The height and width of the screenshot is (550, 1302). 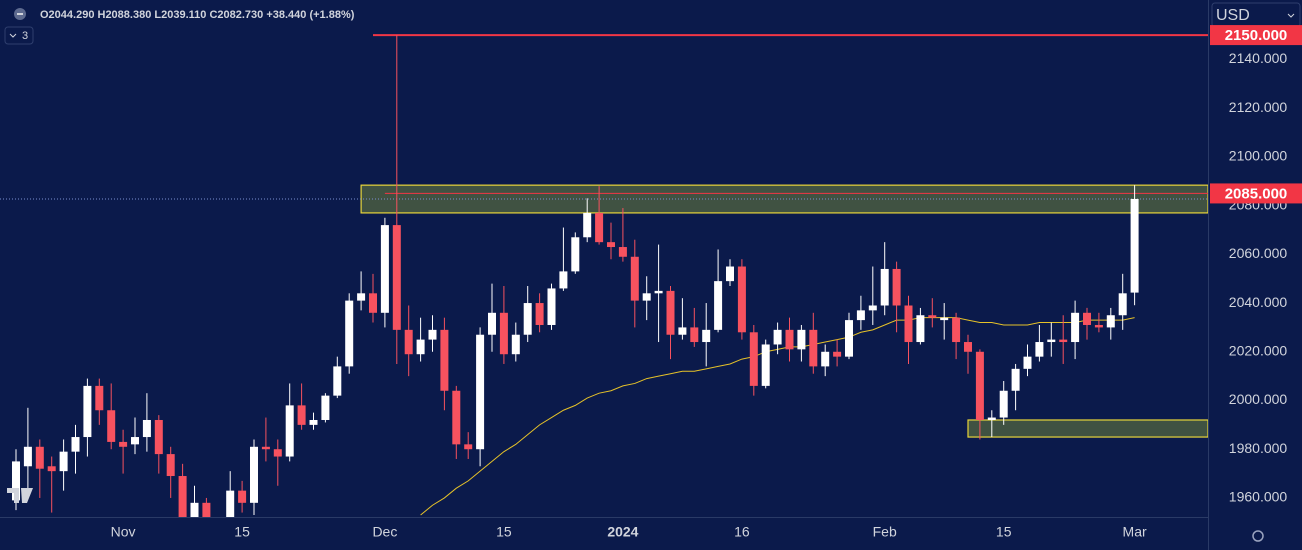 I want to click on indicator-toggle, so click(x=19, y=35).